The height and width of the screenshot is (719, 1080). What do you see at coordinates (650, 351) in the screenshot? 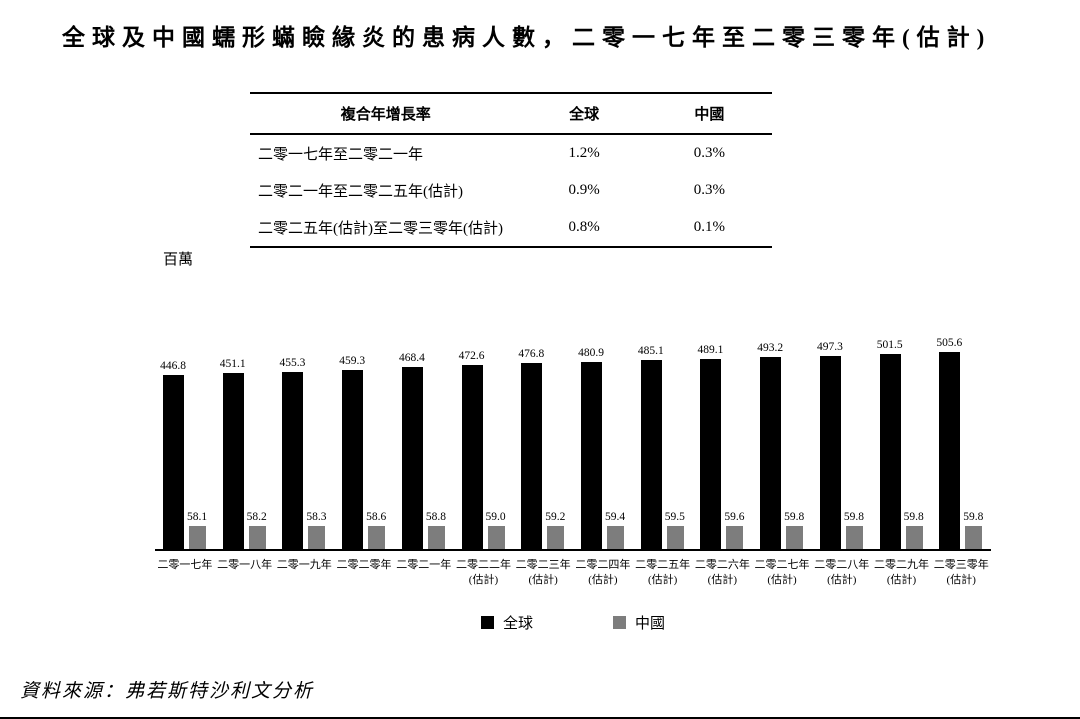
I see `bar-value-label: 485.1` at bounding box center [650, 351].